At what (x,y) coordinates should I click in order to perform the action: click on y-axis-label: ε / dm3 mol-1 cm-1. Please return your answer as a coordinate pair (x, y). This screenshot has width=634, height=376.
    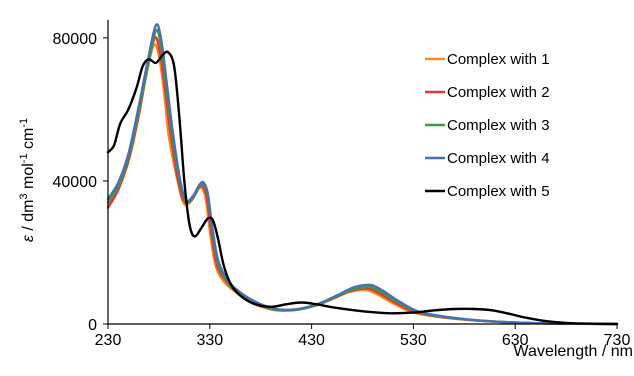
    Looking at the image, I should click on (27, 180).